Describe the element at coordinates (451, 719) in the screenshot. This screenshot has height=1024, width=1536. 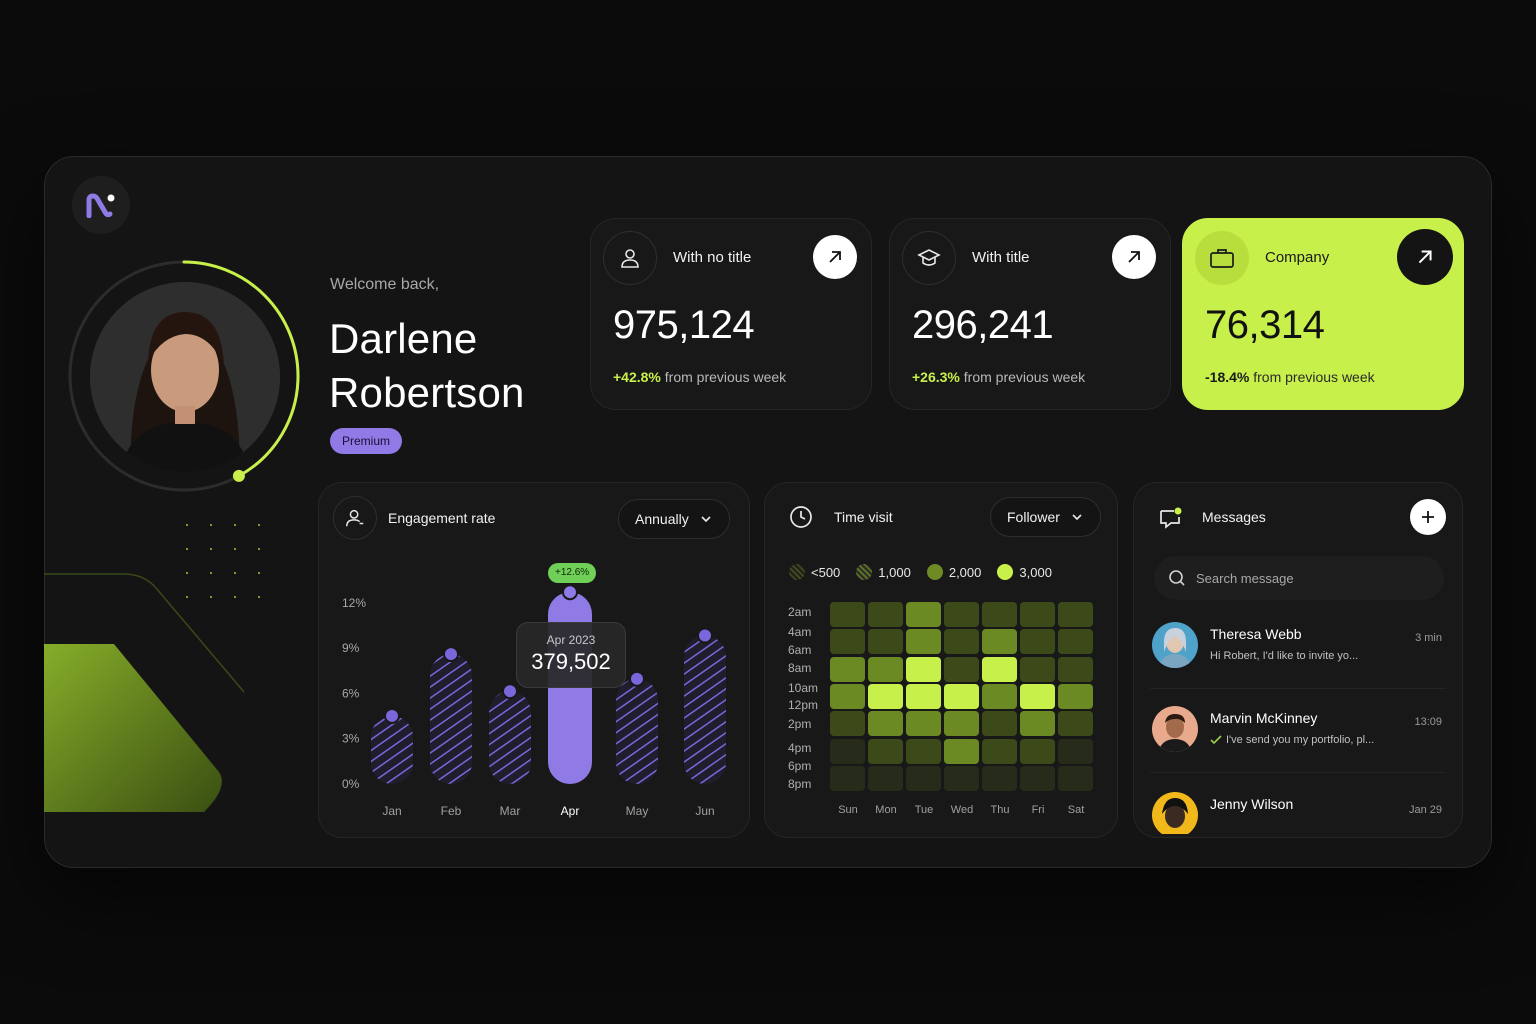
I see `bar-feb` at that location.